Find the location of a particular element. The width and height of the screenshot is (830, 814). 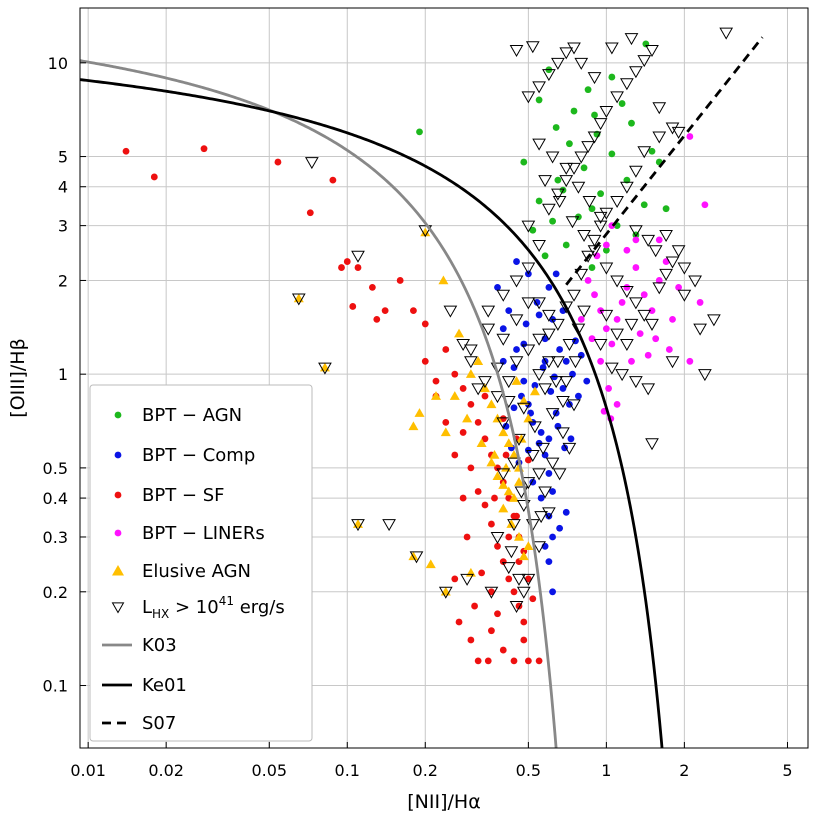

legend-dot-marker is located at coordinates (118, 455).